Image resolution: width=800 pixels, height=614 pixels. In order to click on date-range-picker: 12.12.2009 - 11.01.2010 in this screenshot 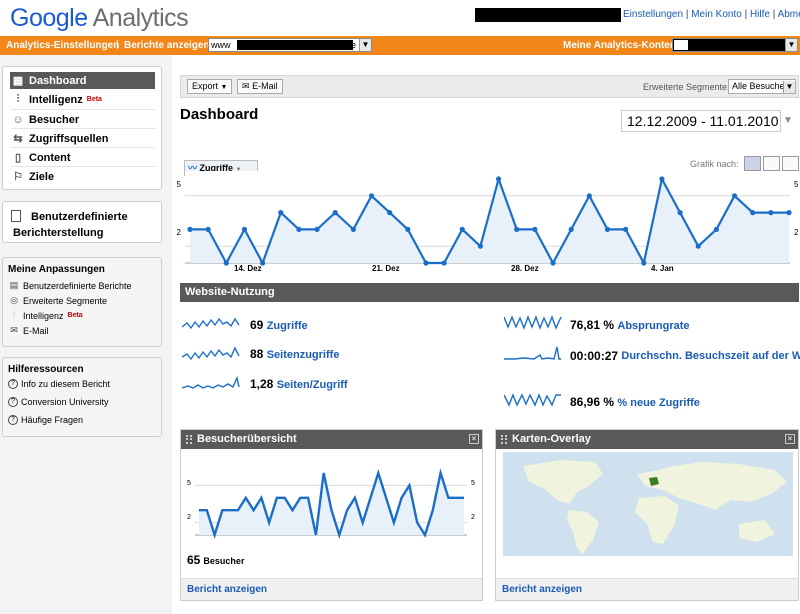, I will do `click(701, 121)`.